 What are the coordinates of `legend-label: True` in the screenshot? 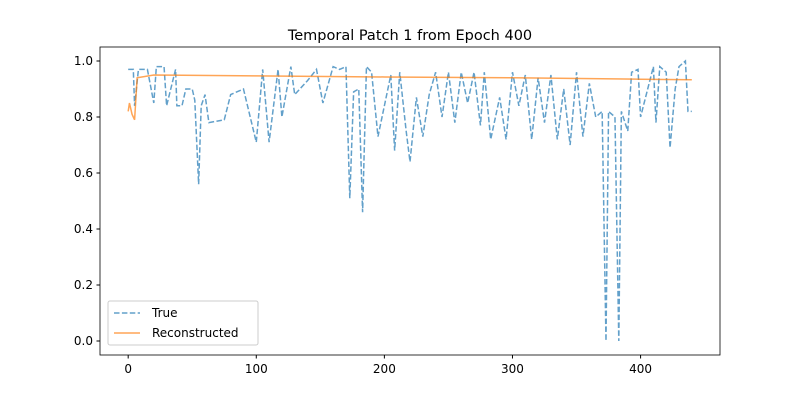 It's located at (164, 313).